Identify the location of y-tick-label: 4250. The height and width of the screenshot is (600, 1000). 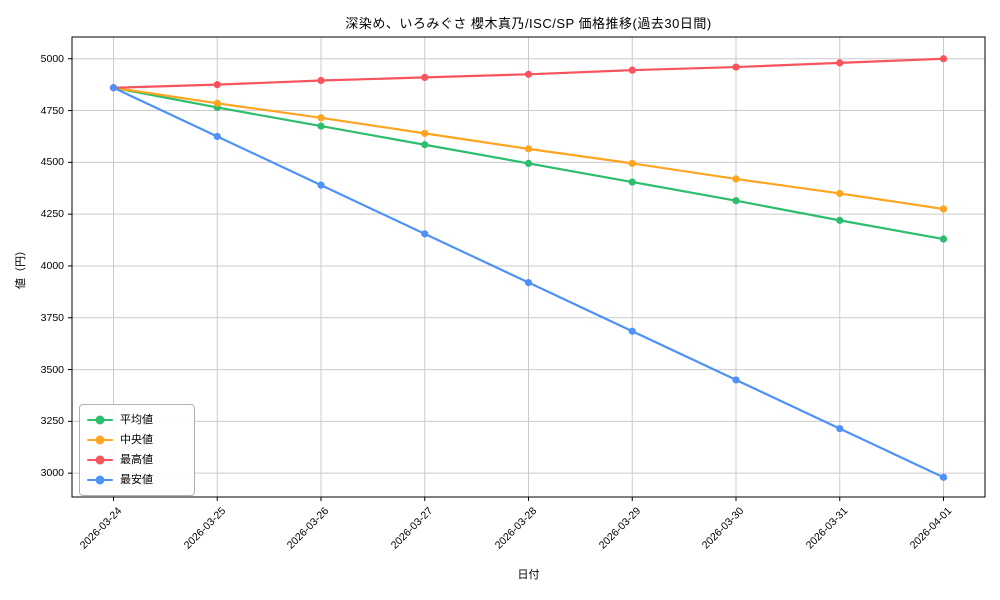
(52, 214).